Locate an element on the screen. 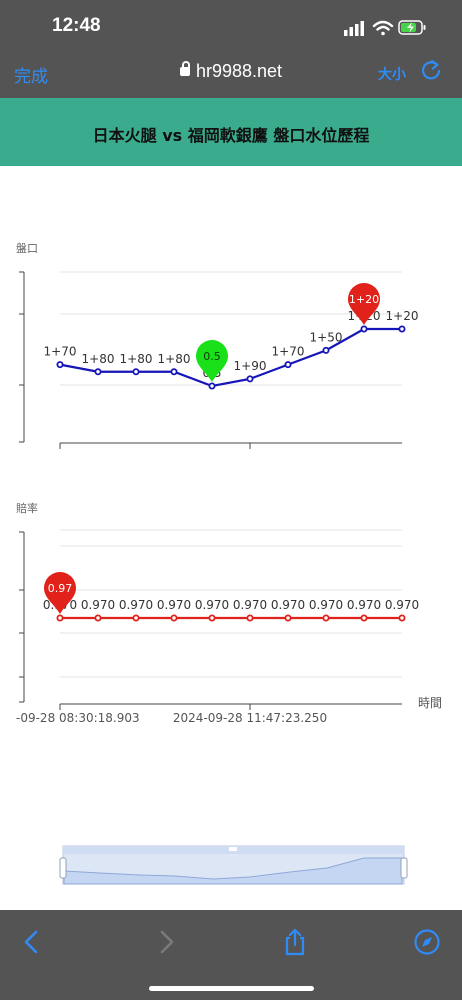 The width and height of the screenshot is (462, 1000). url-field: hr9988.net is located at coordinates (231, 71).